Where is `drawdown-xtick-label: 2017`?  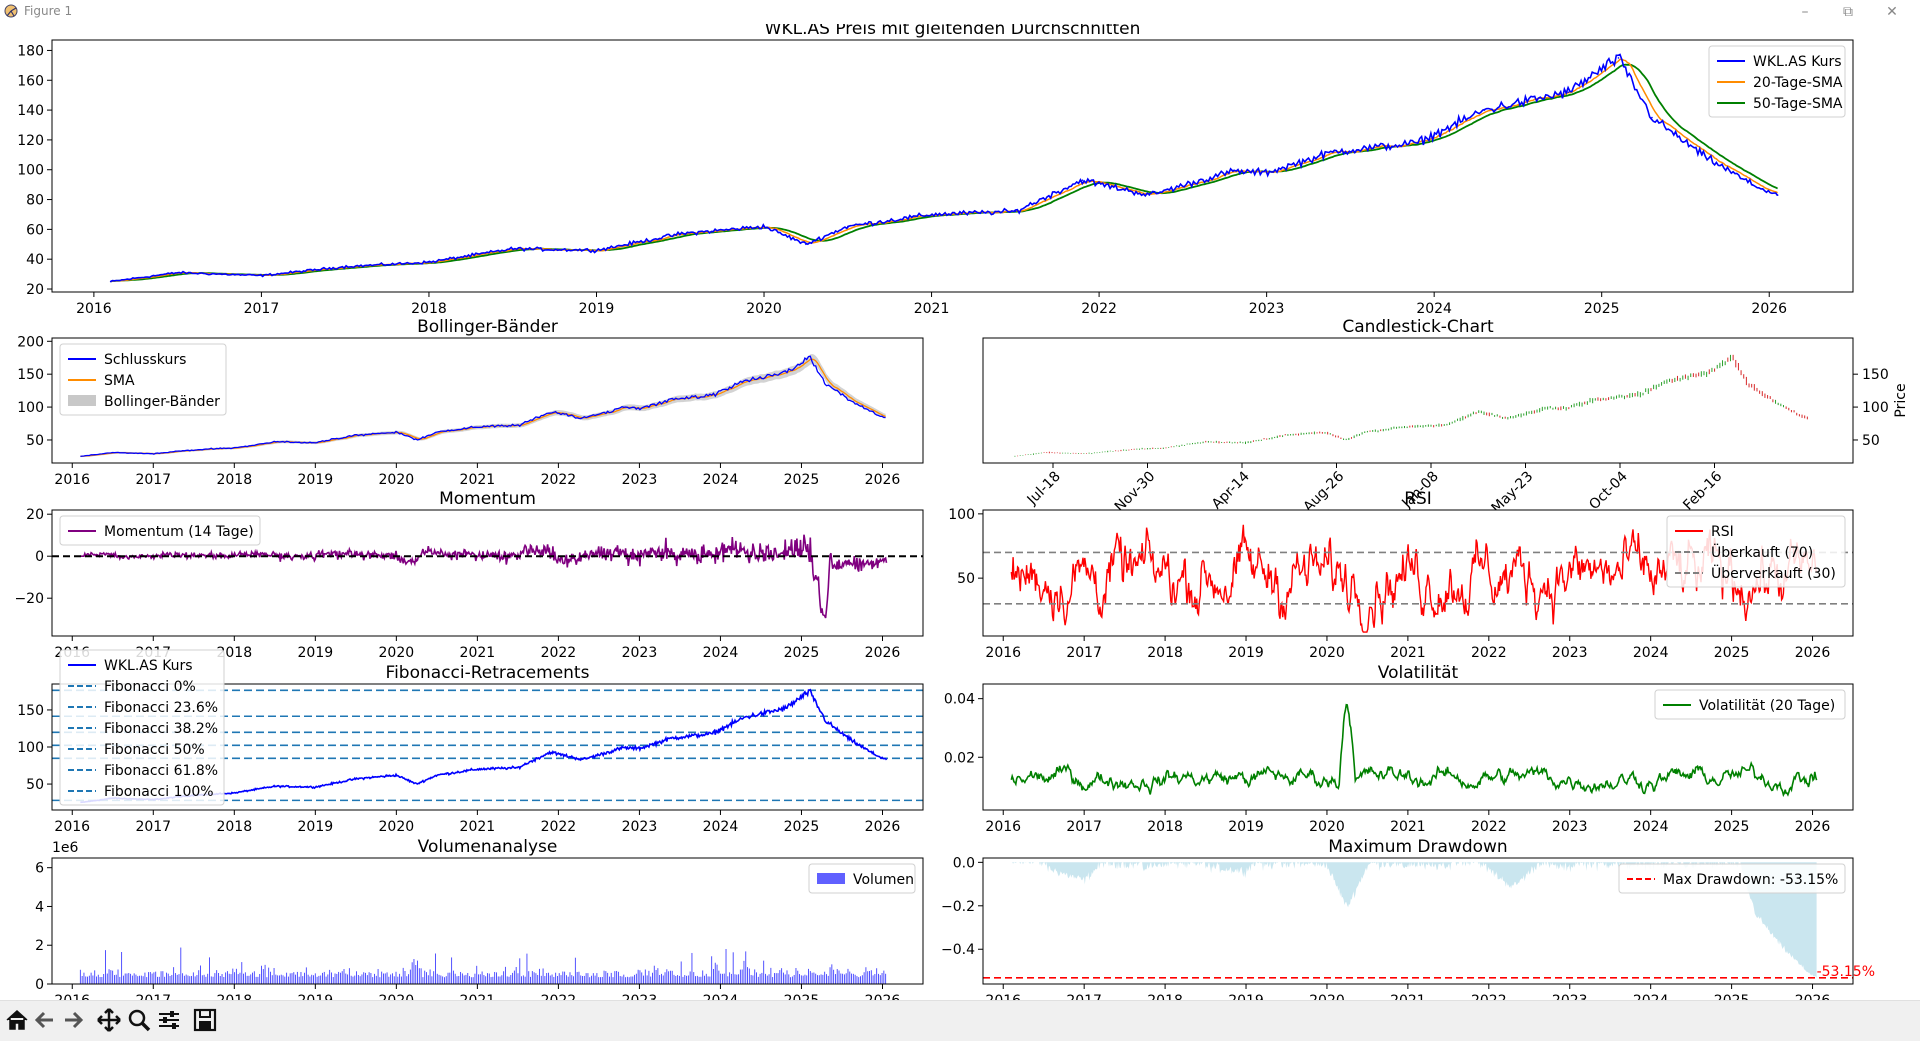 drawdown-xtick-label: 2017 is located at coordinates (1084, 996).